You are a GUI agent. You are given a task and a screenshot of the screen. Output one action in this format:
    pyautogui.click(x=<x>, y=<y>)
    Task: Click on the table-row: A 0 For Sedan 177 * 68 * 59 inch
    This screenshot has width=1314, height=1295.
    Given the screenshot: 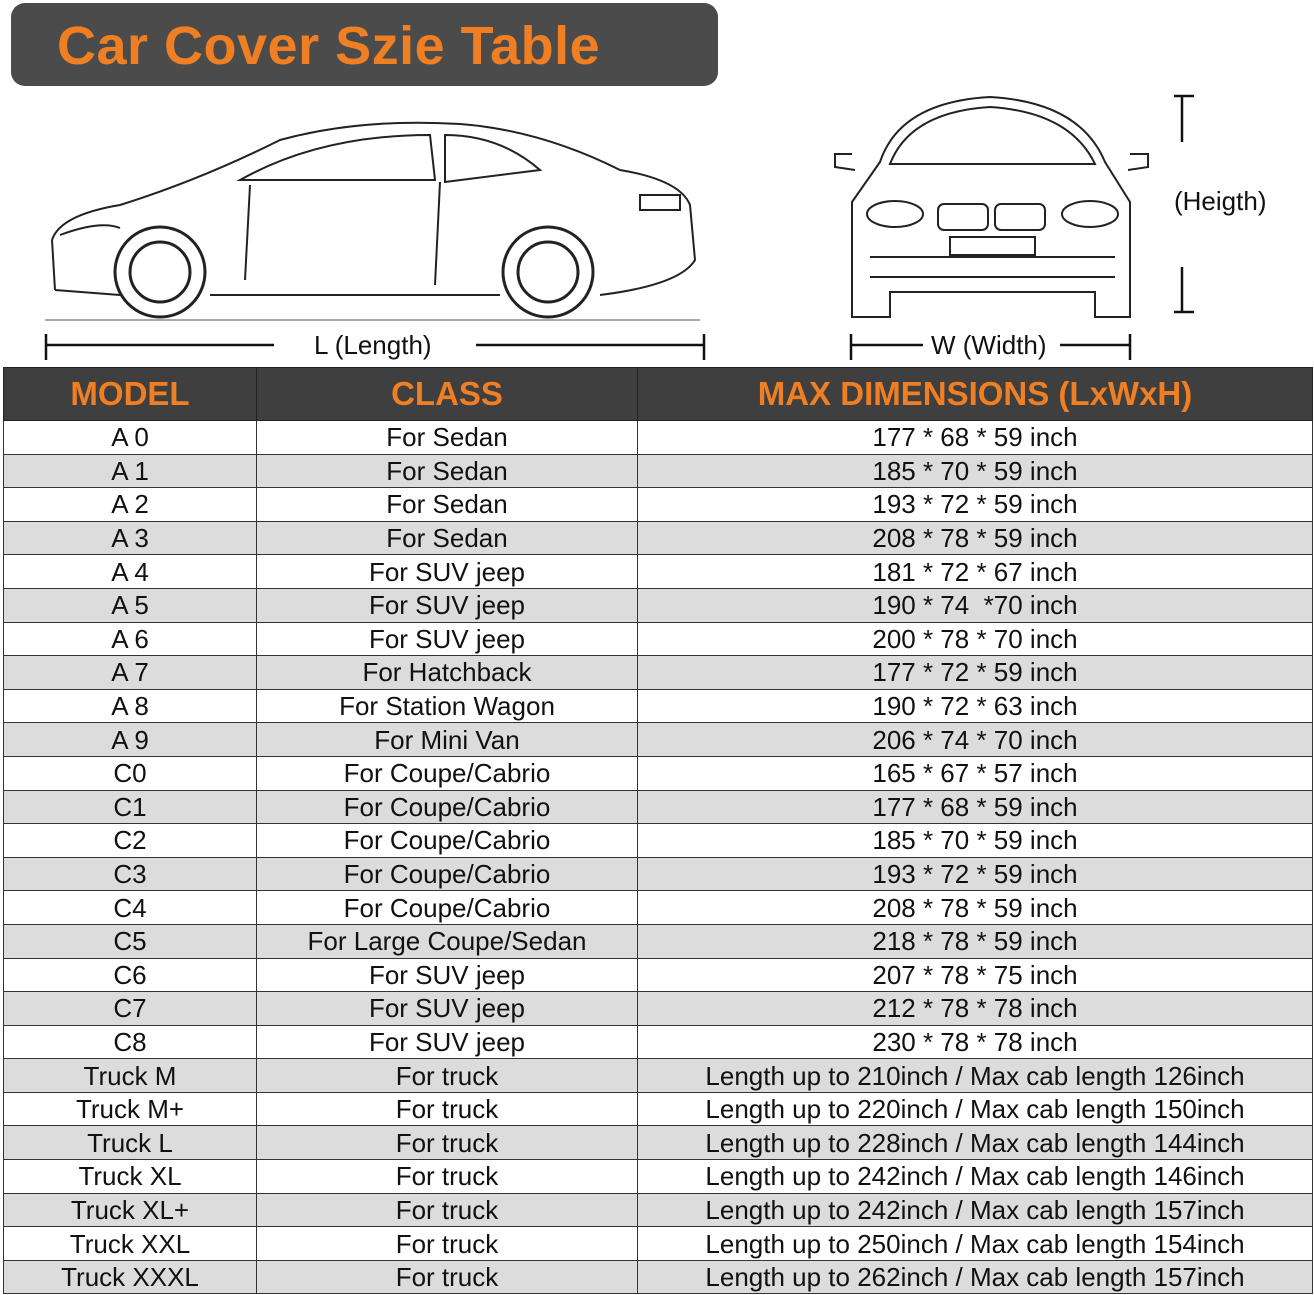 What is the action you would take?
    pyautogui.click(x=658, y=437)
    